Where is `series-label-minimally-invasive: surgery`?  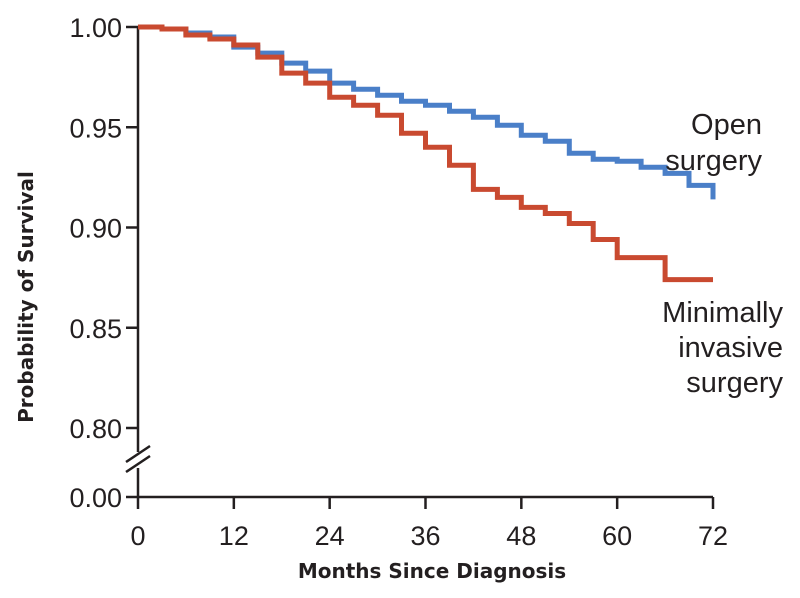 series-label-minimally-invasive: surgery is located at coordinates (734, 383).